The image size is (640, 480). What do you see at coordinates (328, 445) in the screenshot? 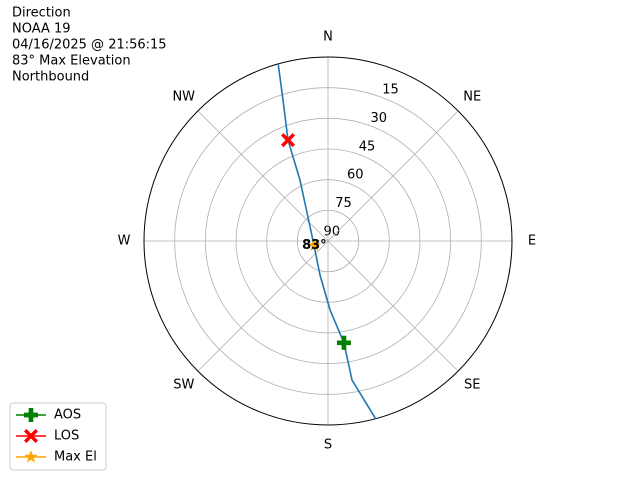
I see `angle-tick-label: S` at bounding box center [328, 445].